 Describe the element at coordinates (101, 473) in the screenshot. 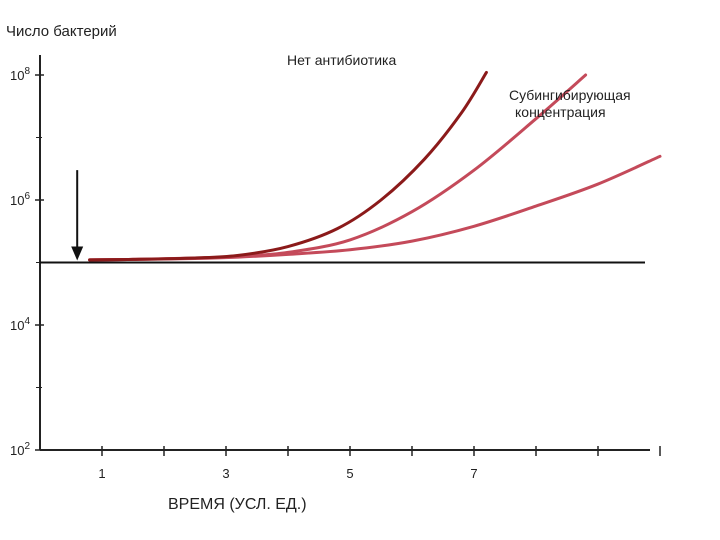

I see `x-tick-label: 1` at that location.